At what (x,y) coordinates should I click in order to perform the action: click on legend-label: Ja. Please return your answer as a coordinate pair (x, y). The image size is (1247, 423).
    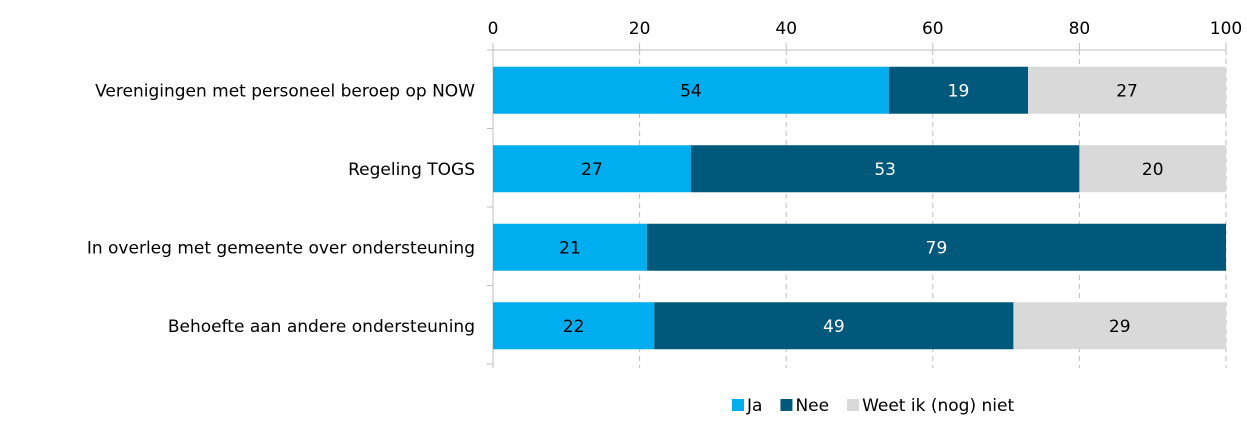
    Looking at the image, I should click on (754, 406).